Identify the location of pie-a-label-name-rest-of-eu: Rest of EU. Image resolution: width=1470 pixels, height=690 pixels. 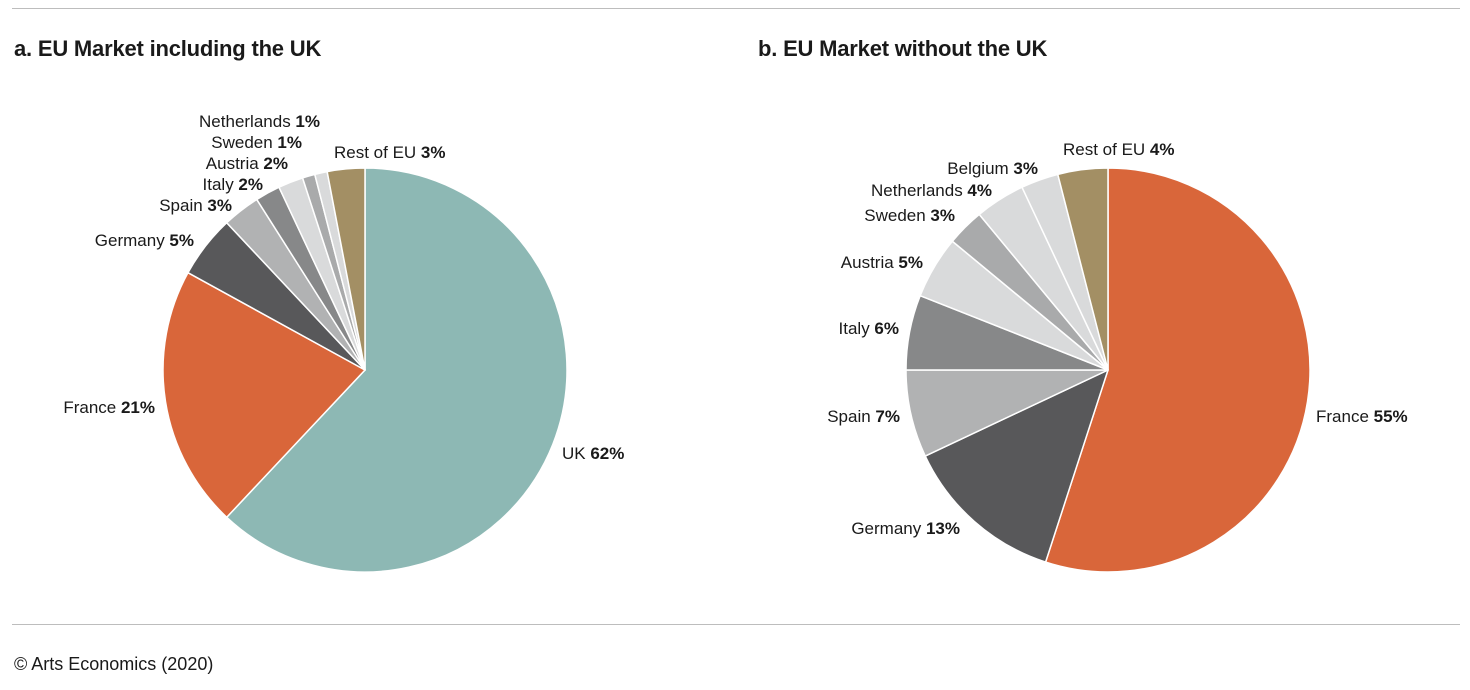
(377, 152).